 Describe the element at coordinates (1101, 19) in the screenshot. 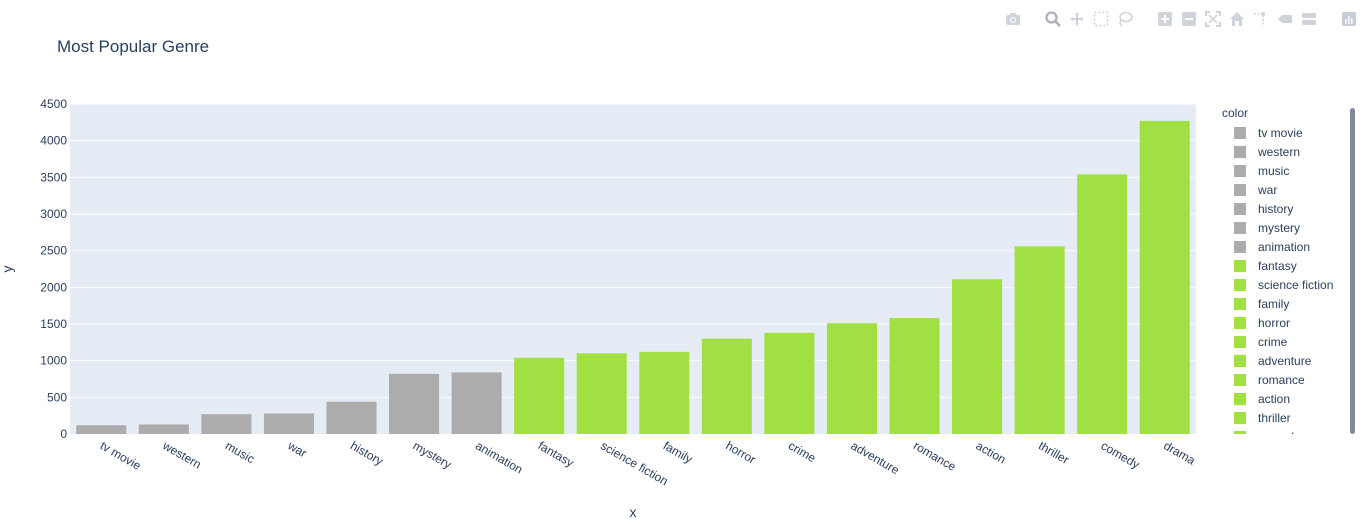

I see `box-select-icon` at that location.